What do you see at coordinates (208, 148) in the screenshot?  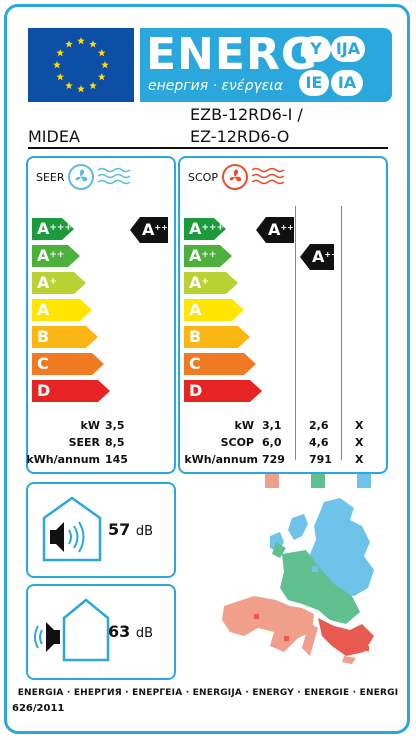 I see `header-divider` at bounding box center [208, 148].